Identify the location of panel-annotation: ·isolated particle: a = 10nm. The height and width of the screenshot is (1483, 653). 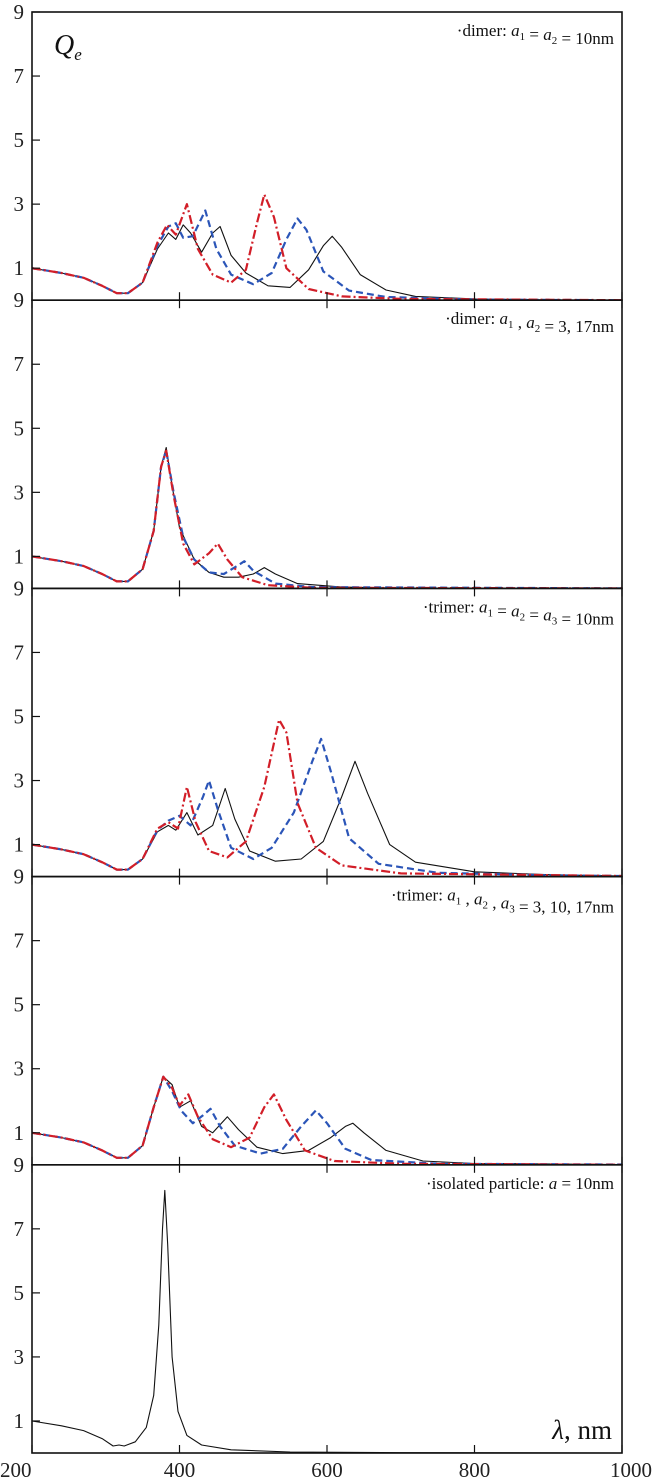
(520, 1183).